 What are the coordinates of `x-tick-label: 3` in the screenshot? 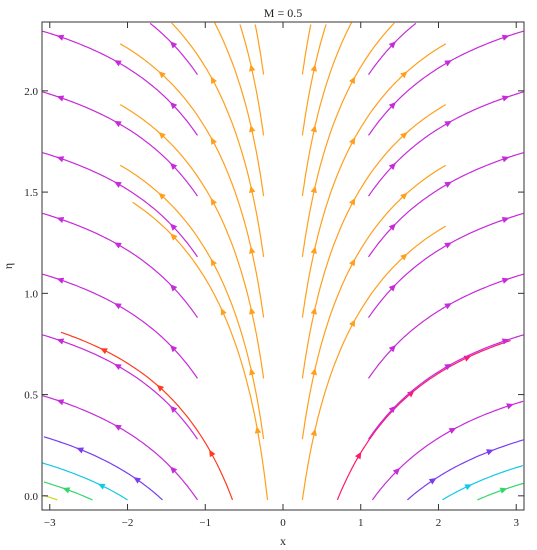 It's located at (516, 523).